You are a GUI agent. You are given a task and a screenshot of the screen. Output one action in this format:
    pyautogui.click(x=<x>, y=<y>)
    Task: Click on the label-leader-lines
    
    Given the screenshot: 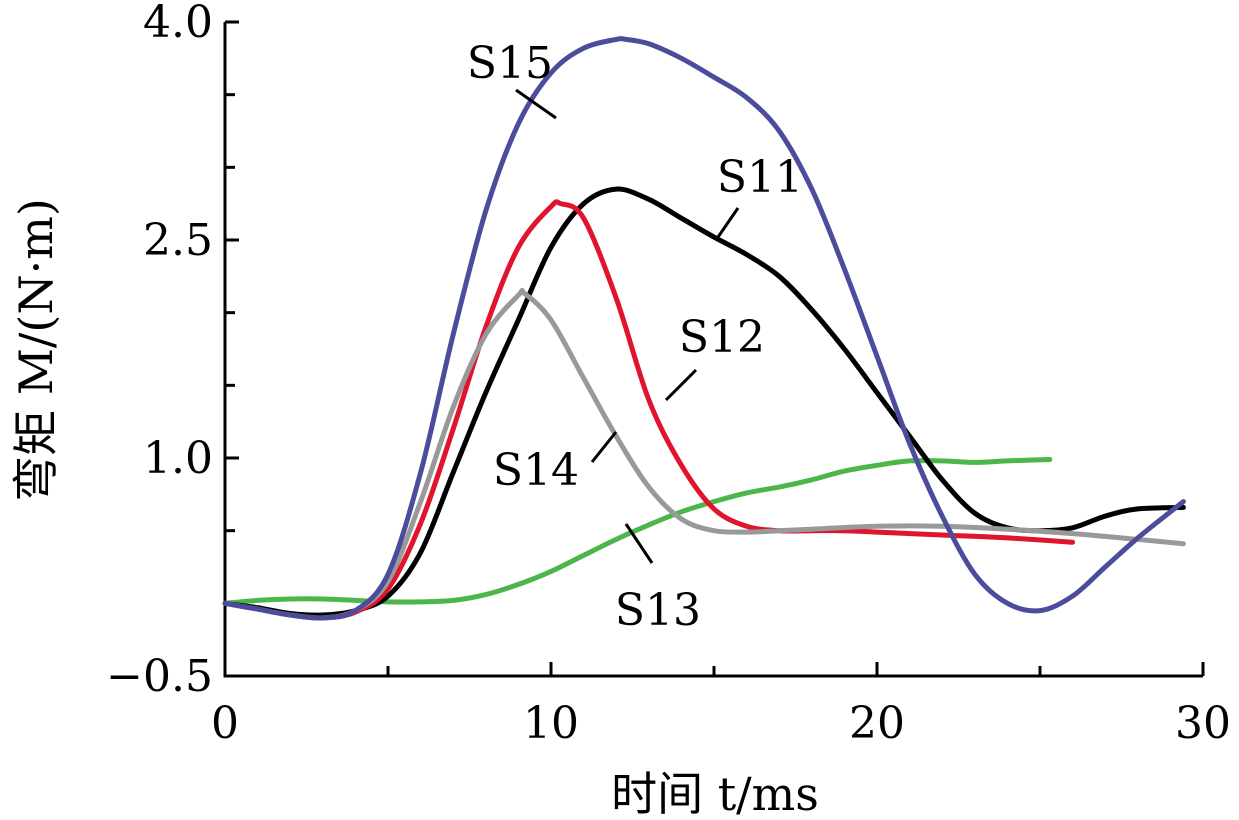 What is the action you would take?
    pyautogui.click(x=627, y=326)
    